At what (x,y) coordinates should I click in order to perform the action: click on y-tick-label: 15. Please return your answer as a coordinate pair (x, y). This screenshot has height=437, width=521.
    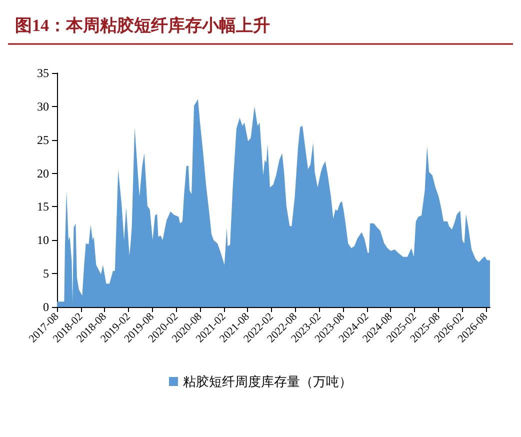
    Looking at the image, I should click on (43, 207).